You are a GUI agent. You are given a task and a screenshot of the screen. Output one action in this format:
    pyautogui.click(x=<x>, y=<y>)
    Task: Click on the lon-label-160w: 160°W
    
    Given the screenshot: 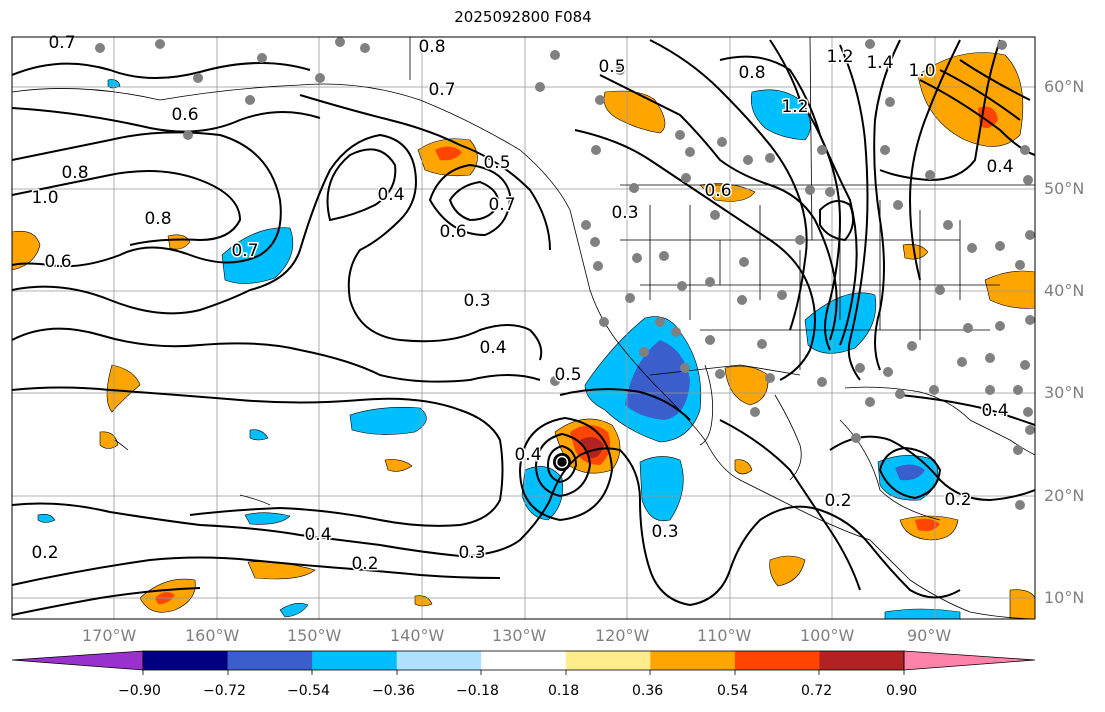 What is the action you would take?
    pyautogui.click(x=212, y=635)
    